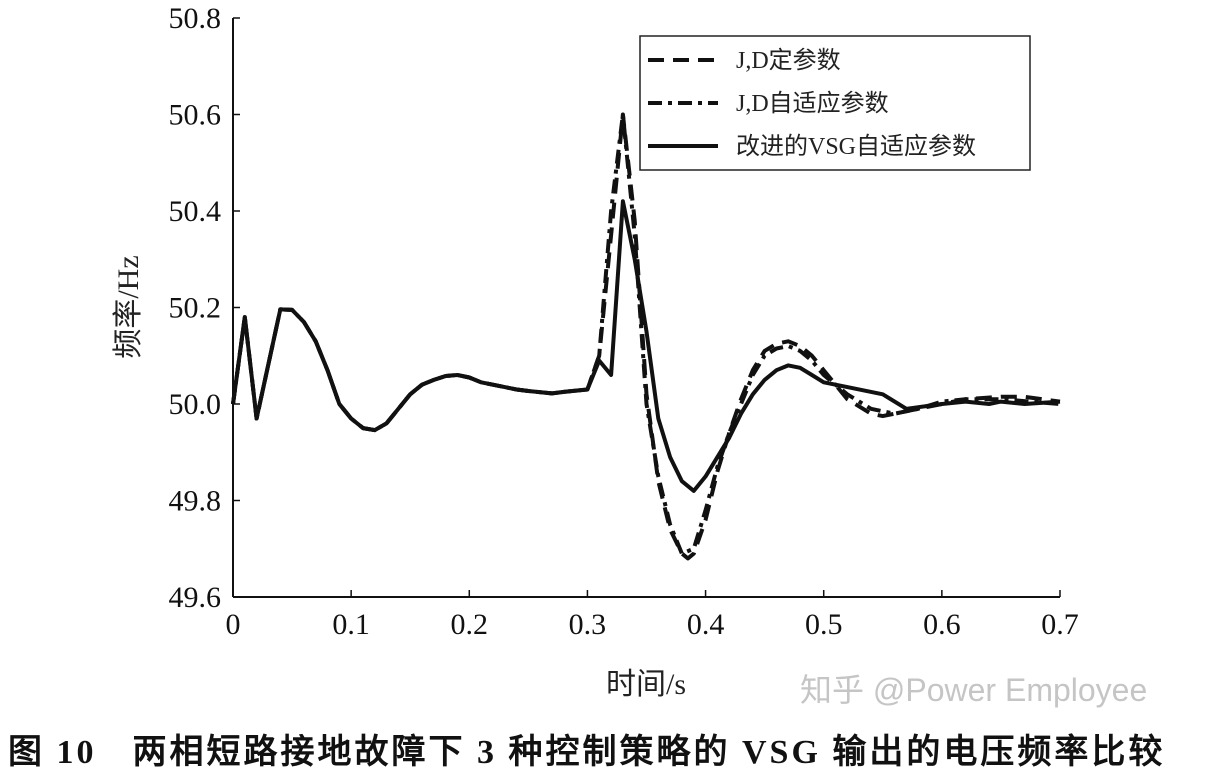  I want to click on x-tick-label: 0.4, so click(706, 624).